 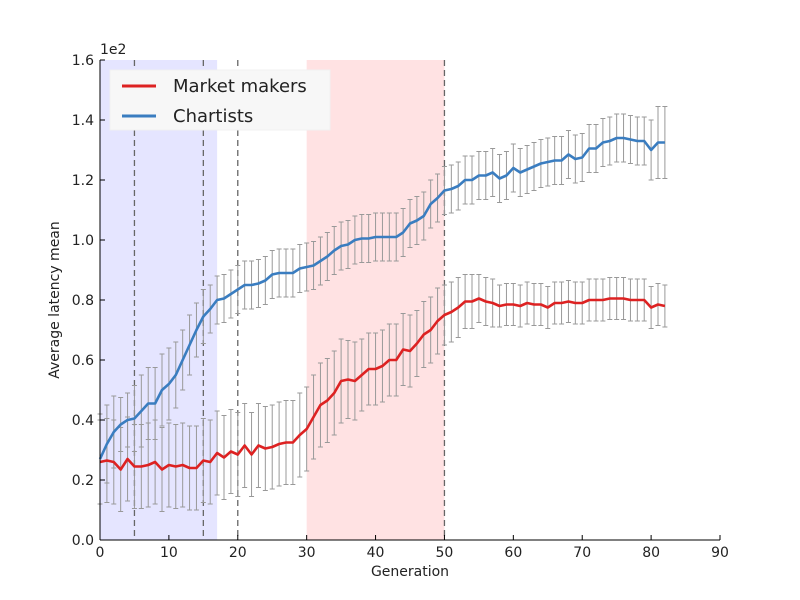 I want to click on y-tick-label: 0.4, so click(x=83, y=421).